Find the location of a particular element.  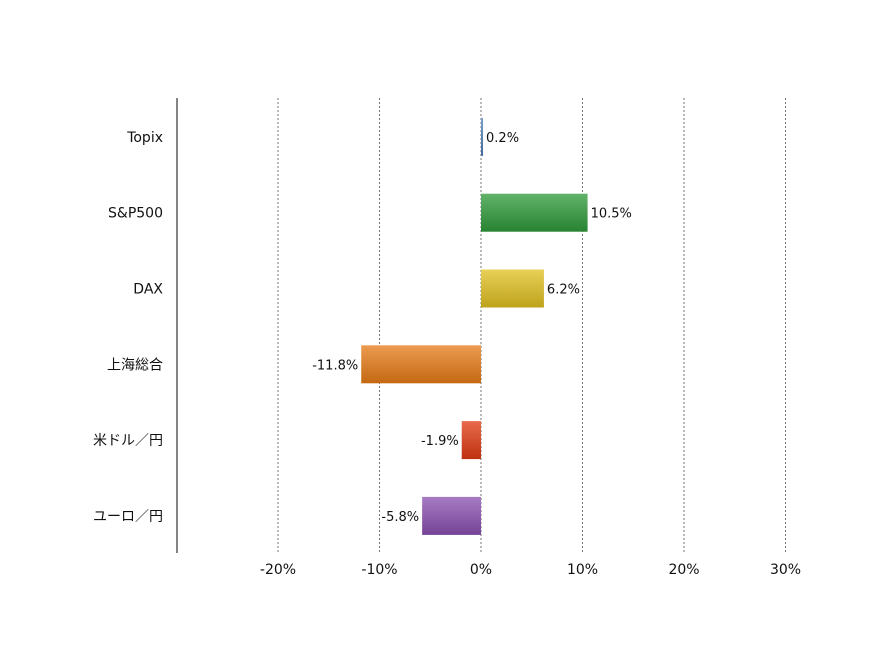

x-tick-labels: -20% -10% 0% 10% 20% 30% is located at coordinates (530, 570).